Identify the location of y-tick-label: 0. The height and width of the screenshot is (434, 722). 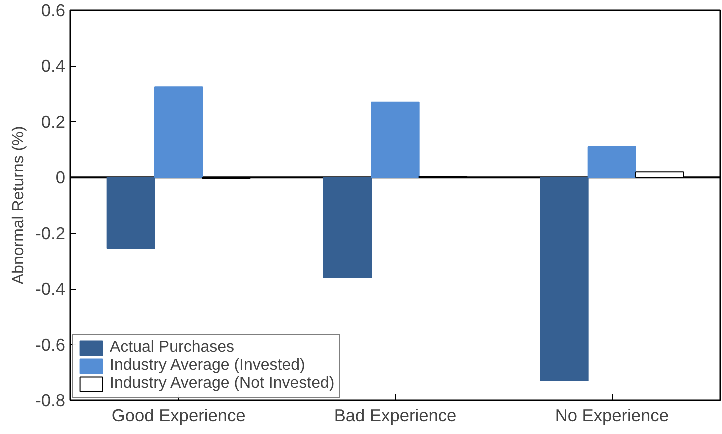
(61, 178).